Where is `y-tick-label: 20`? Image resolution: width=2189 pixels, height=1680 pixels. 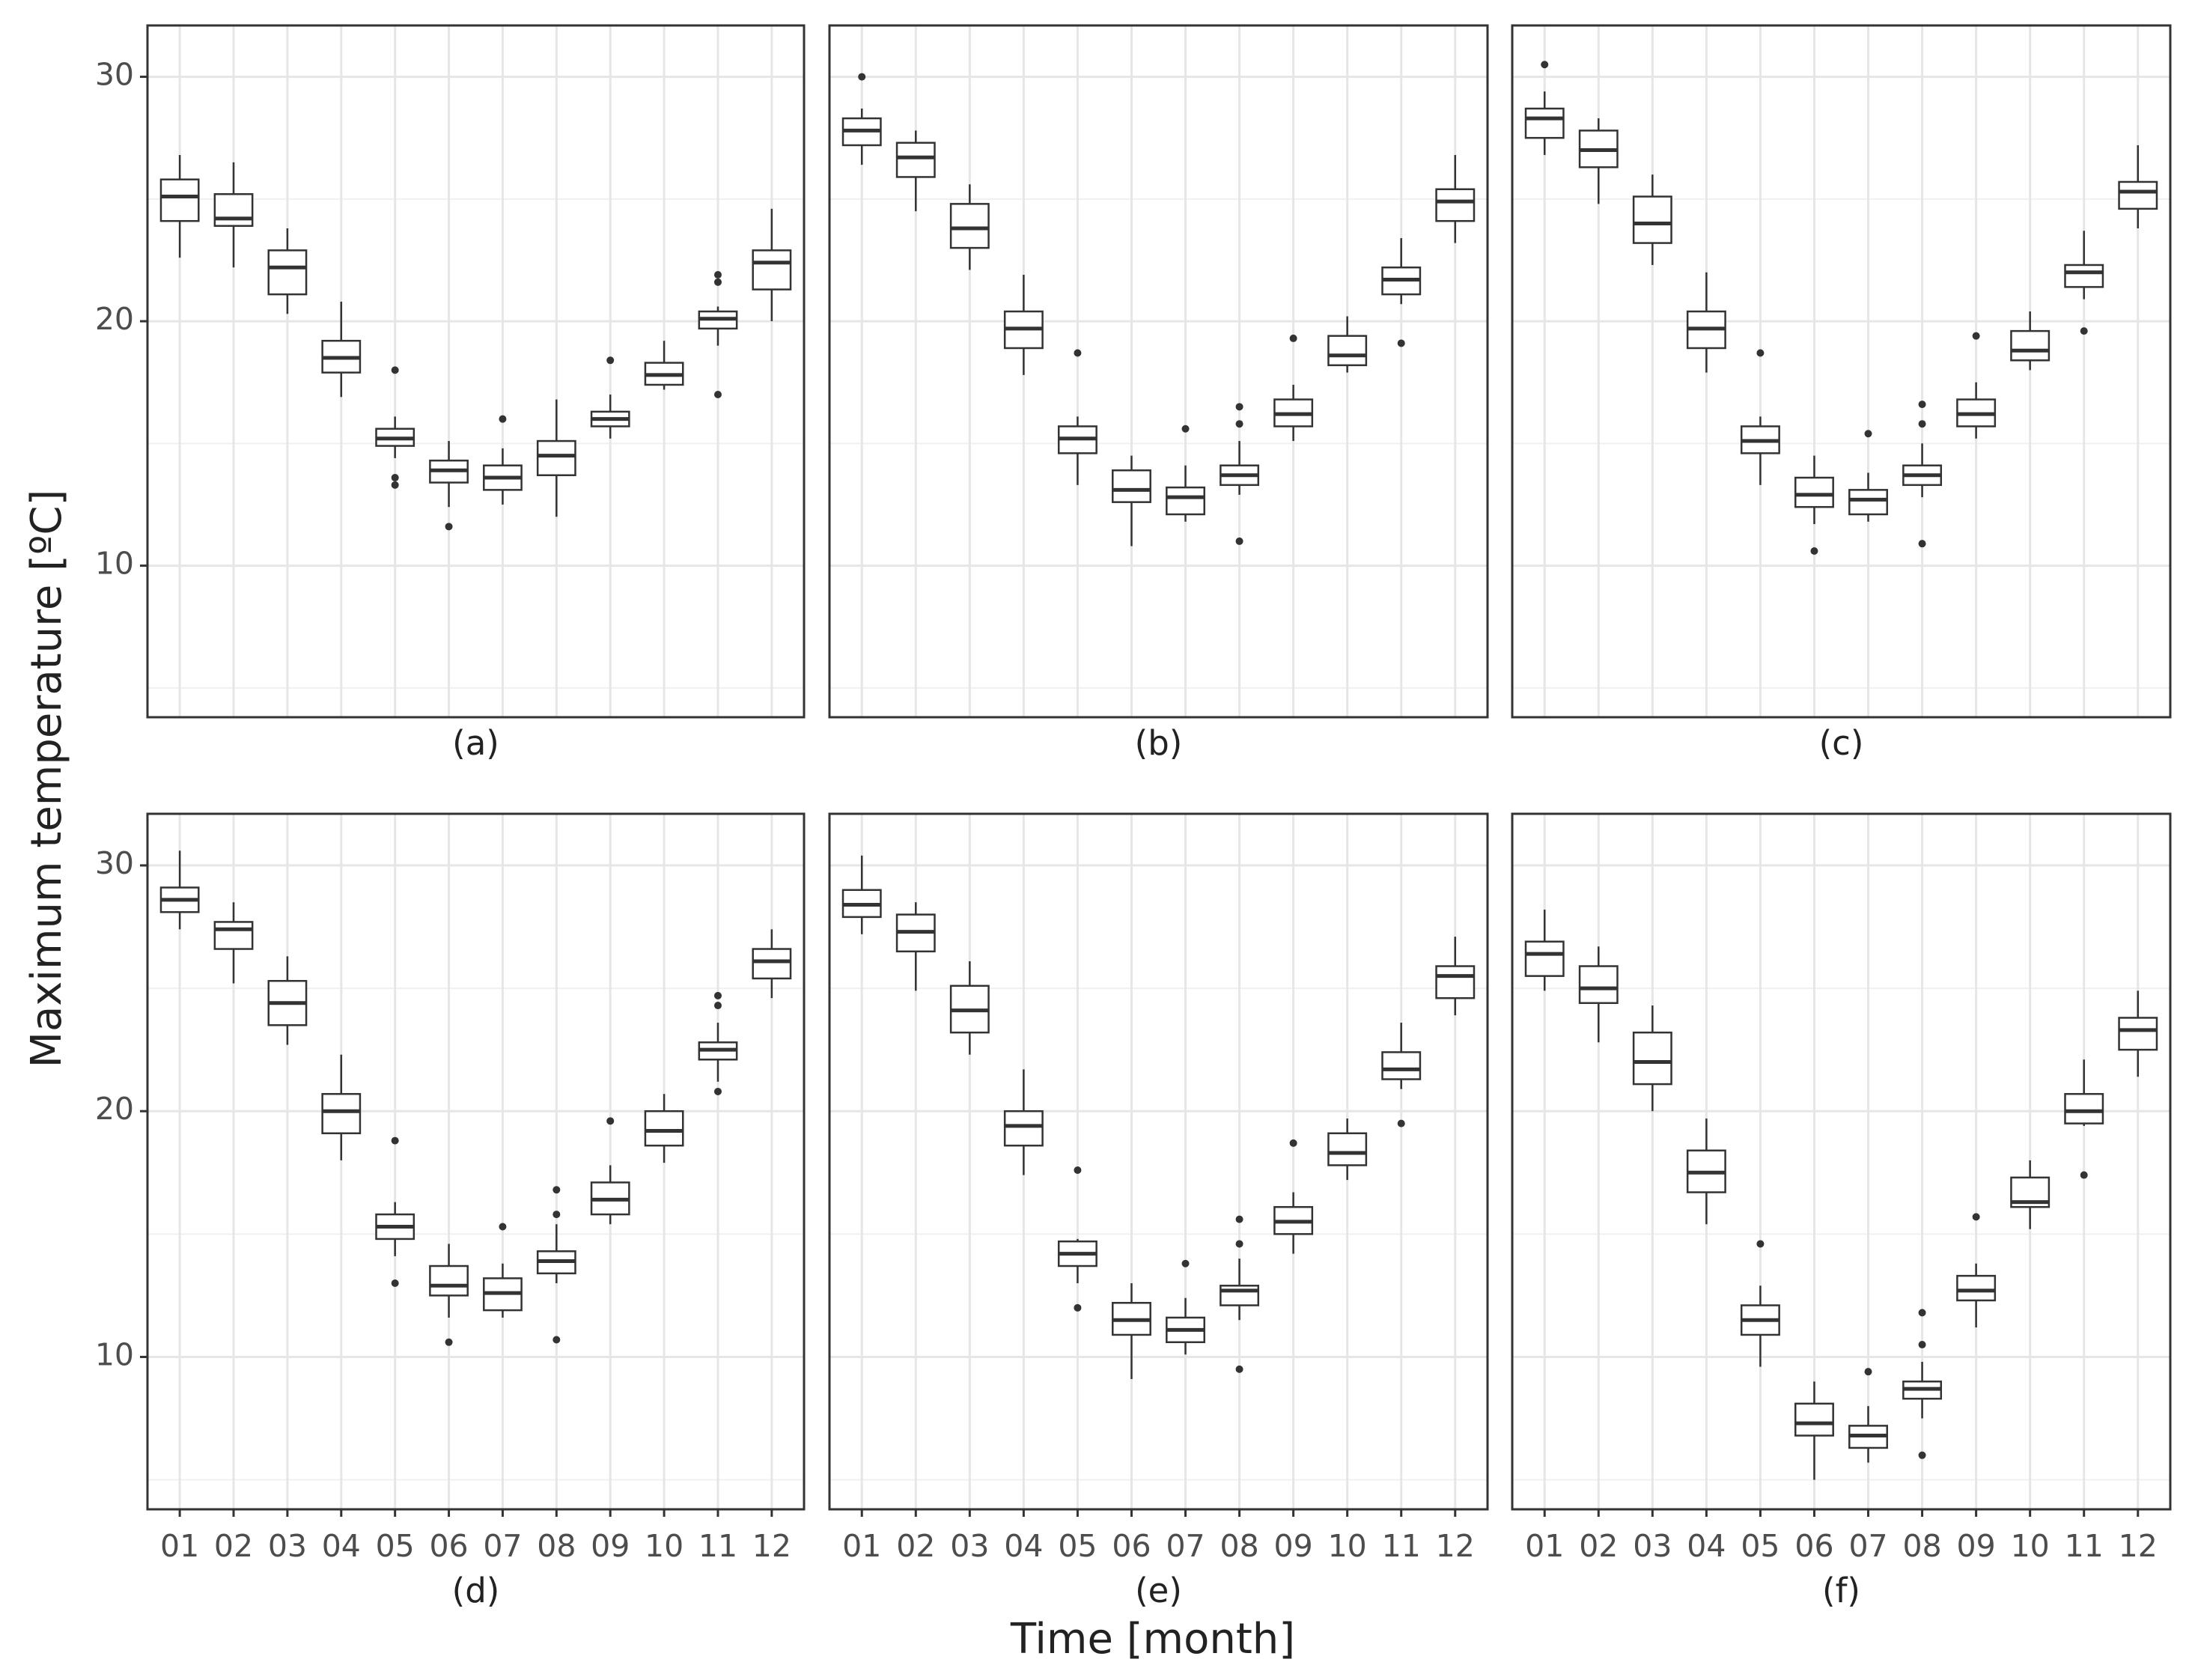
y-tick-label: 20 is located at coordinates (115, 1109).